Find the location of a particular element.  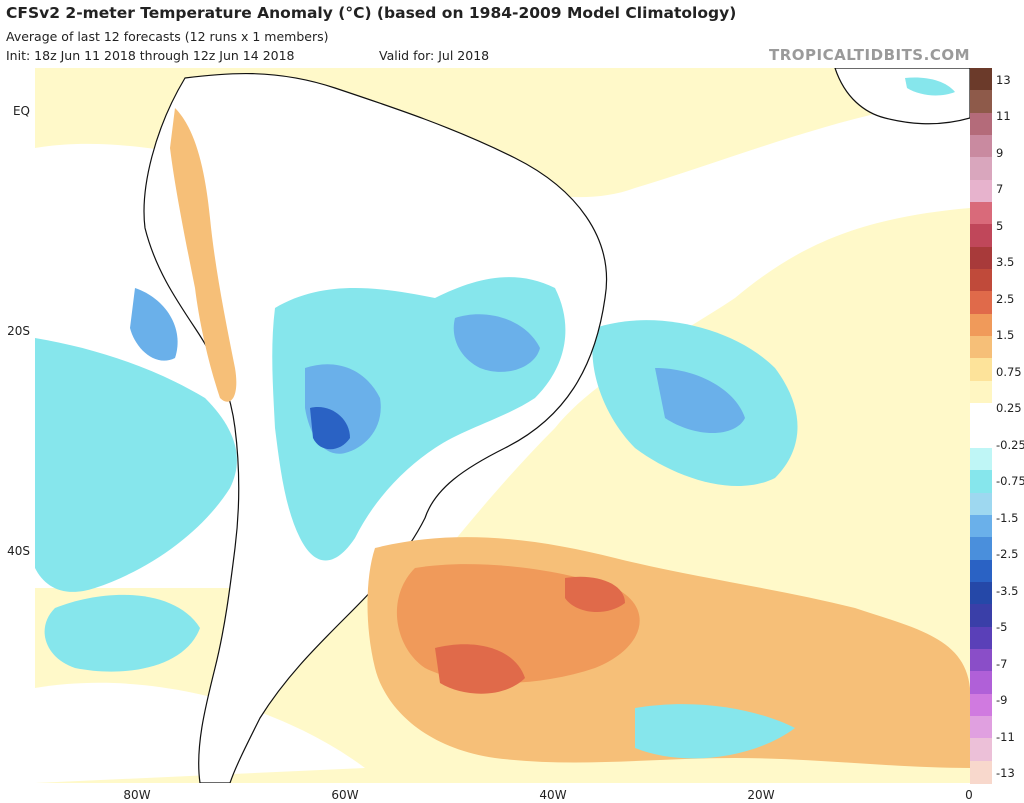

colorbar-label: -3.5 is located at coordinates (1007, 590).